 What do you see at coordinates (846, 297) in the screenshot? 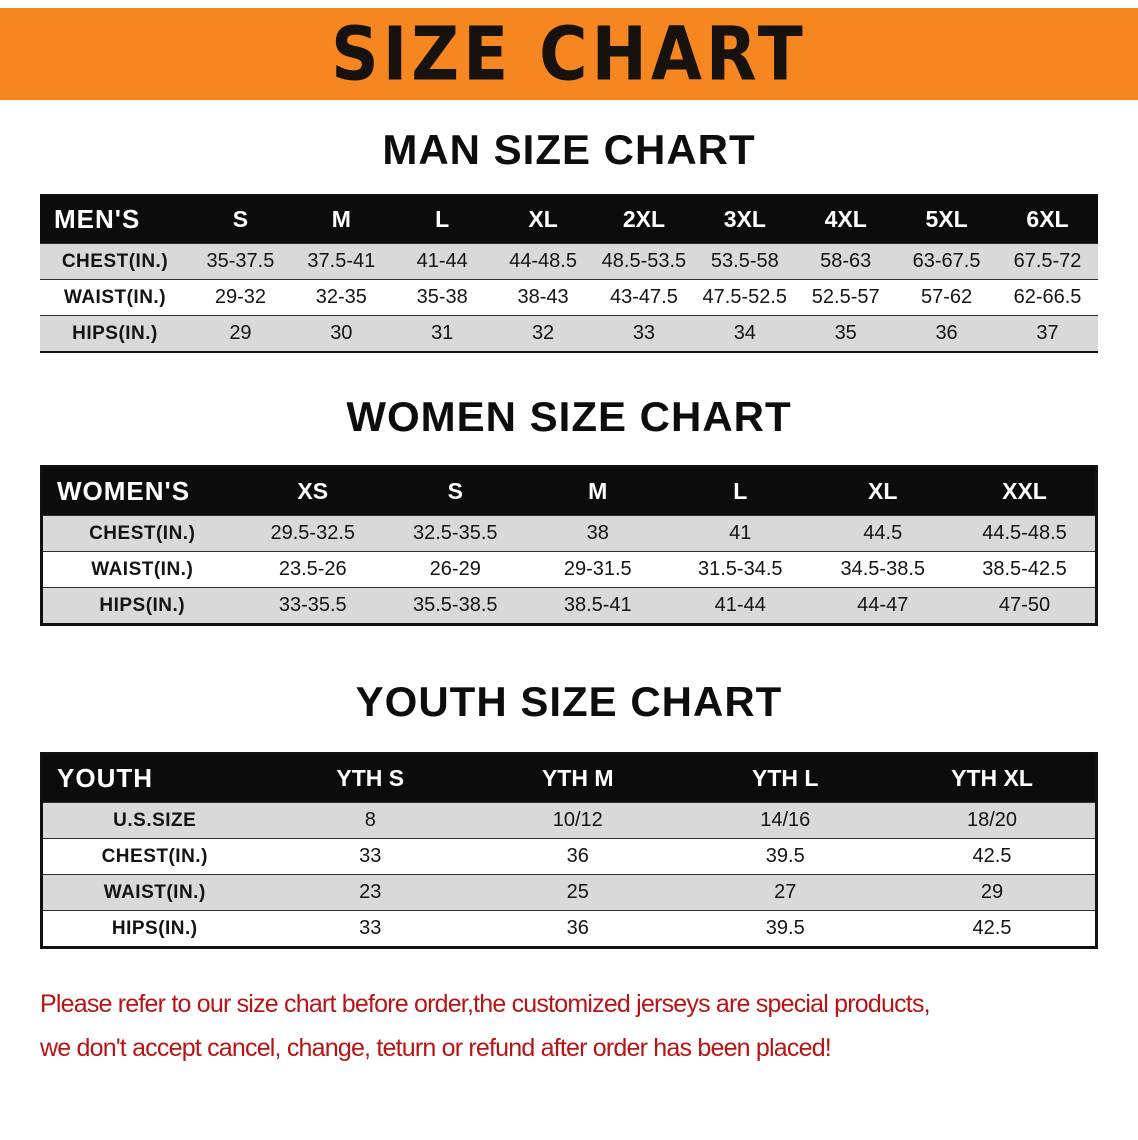
I see `value-cell: 52.5-57` at bounding box center [846, 297].